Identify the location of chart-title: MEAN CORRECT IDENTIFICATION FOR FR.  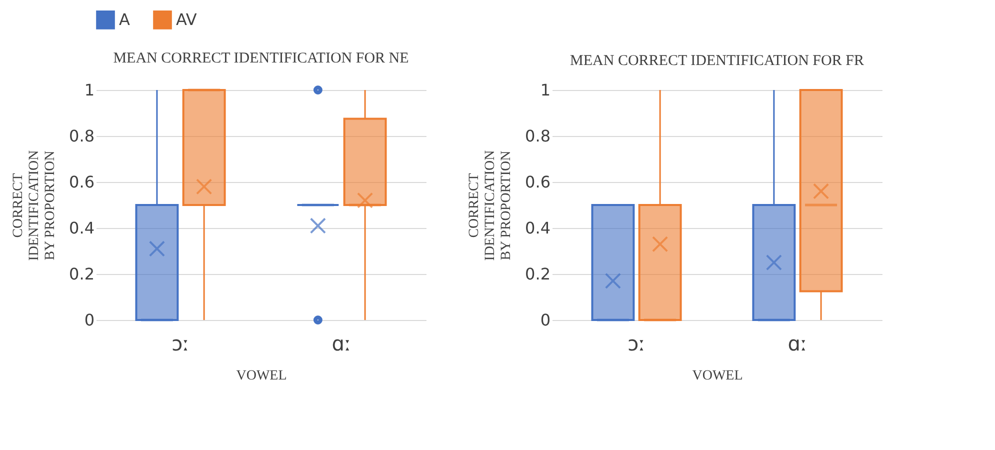
(717, 61).